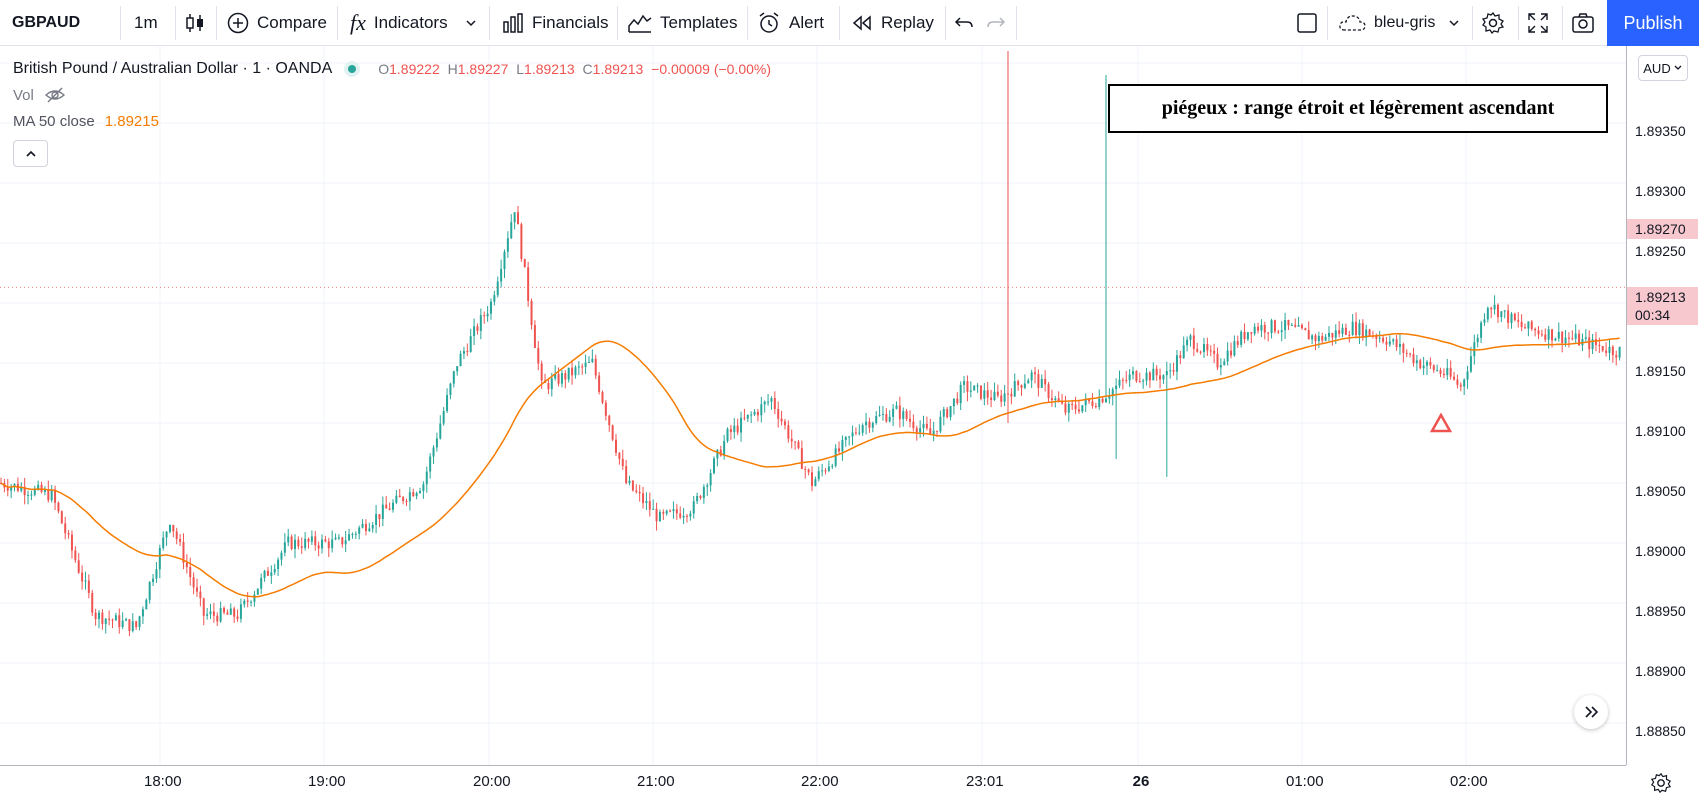 The width and height of the screenshot is (1699, 801). What do you see at coordinates (30, 153) in the screenshot?
I see `collapse-legend-button` at bounding box center [30, 153].